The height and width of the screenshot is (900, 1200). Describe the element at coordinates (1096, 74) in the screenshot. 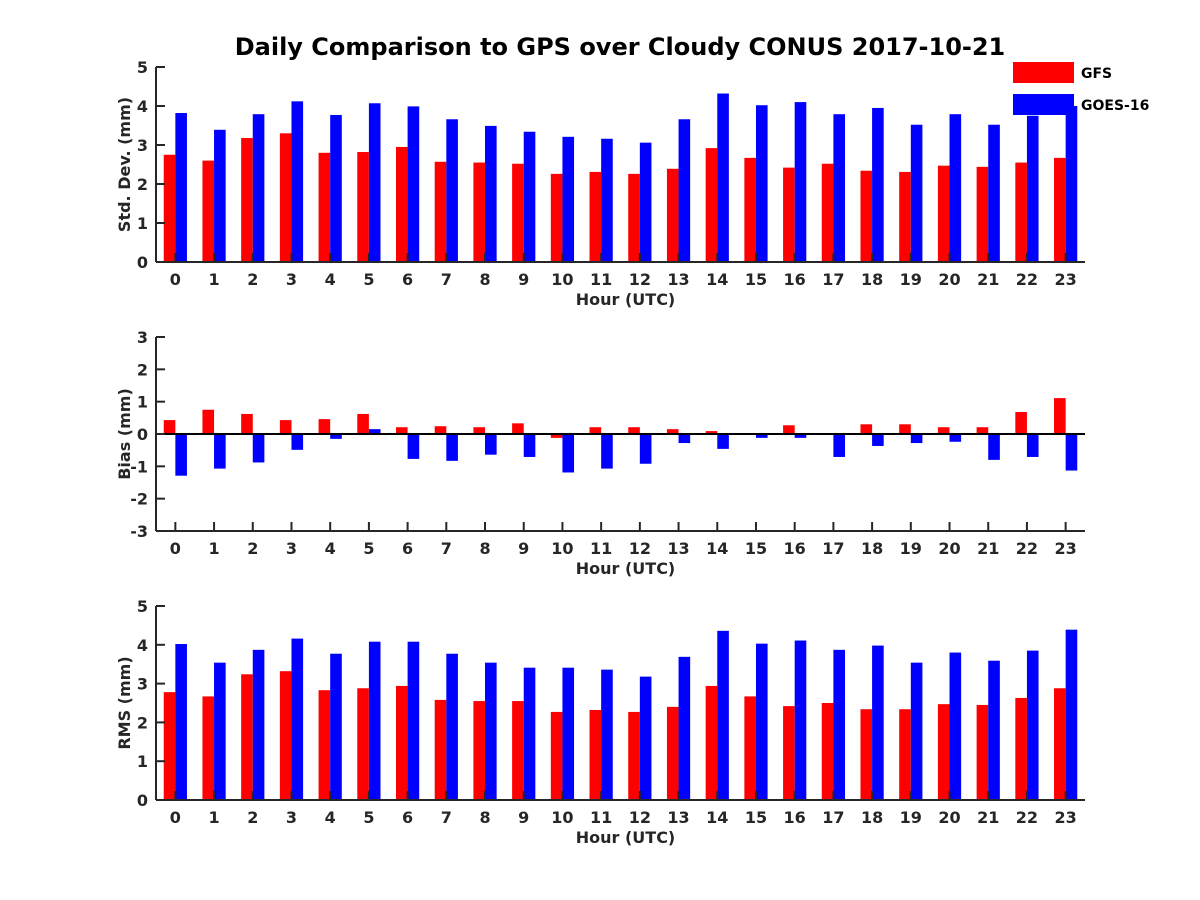

I see `legend-label-gfs: GFS` at that location.